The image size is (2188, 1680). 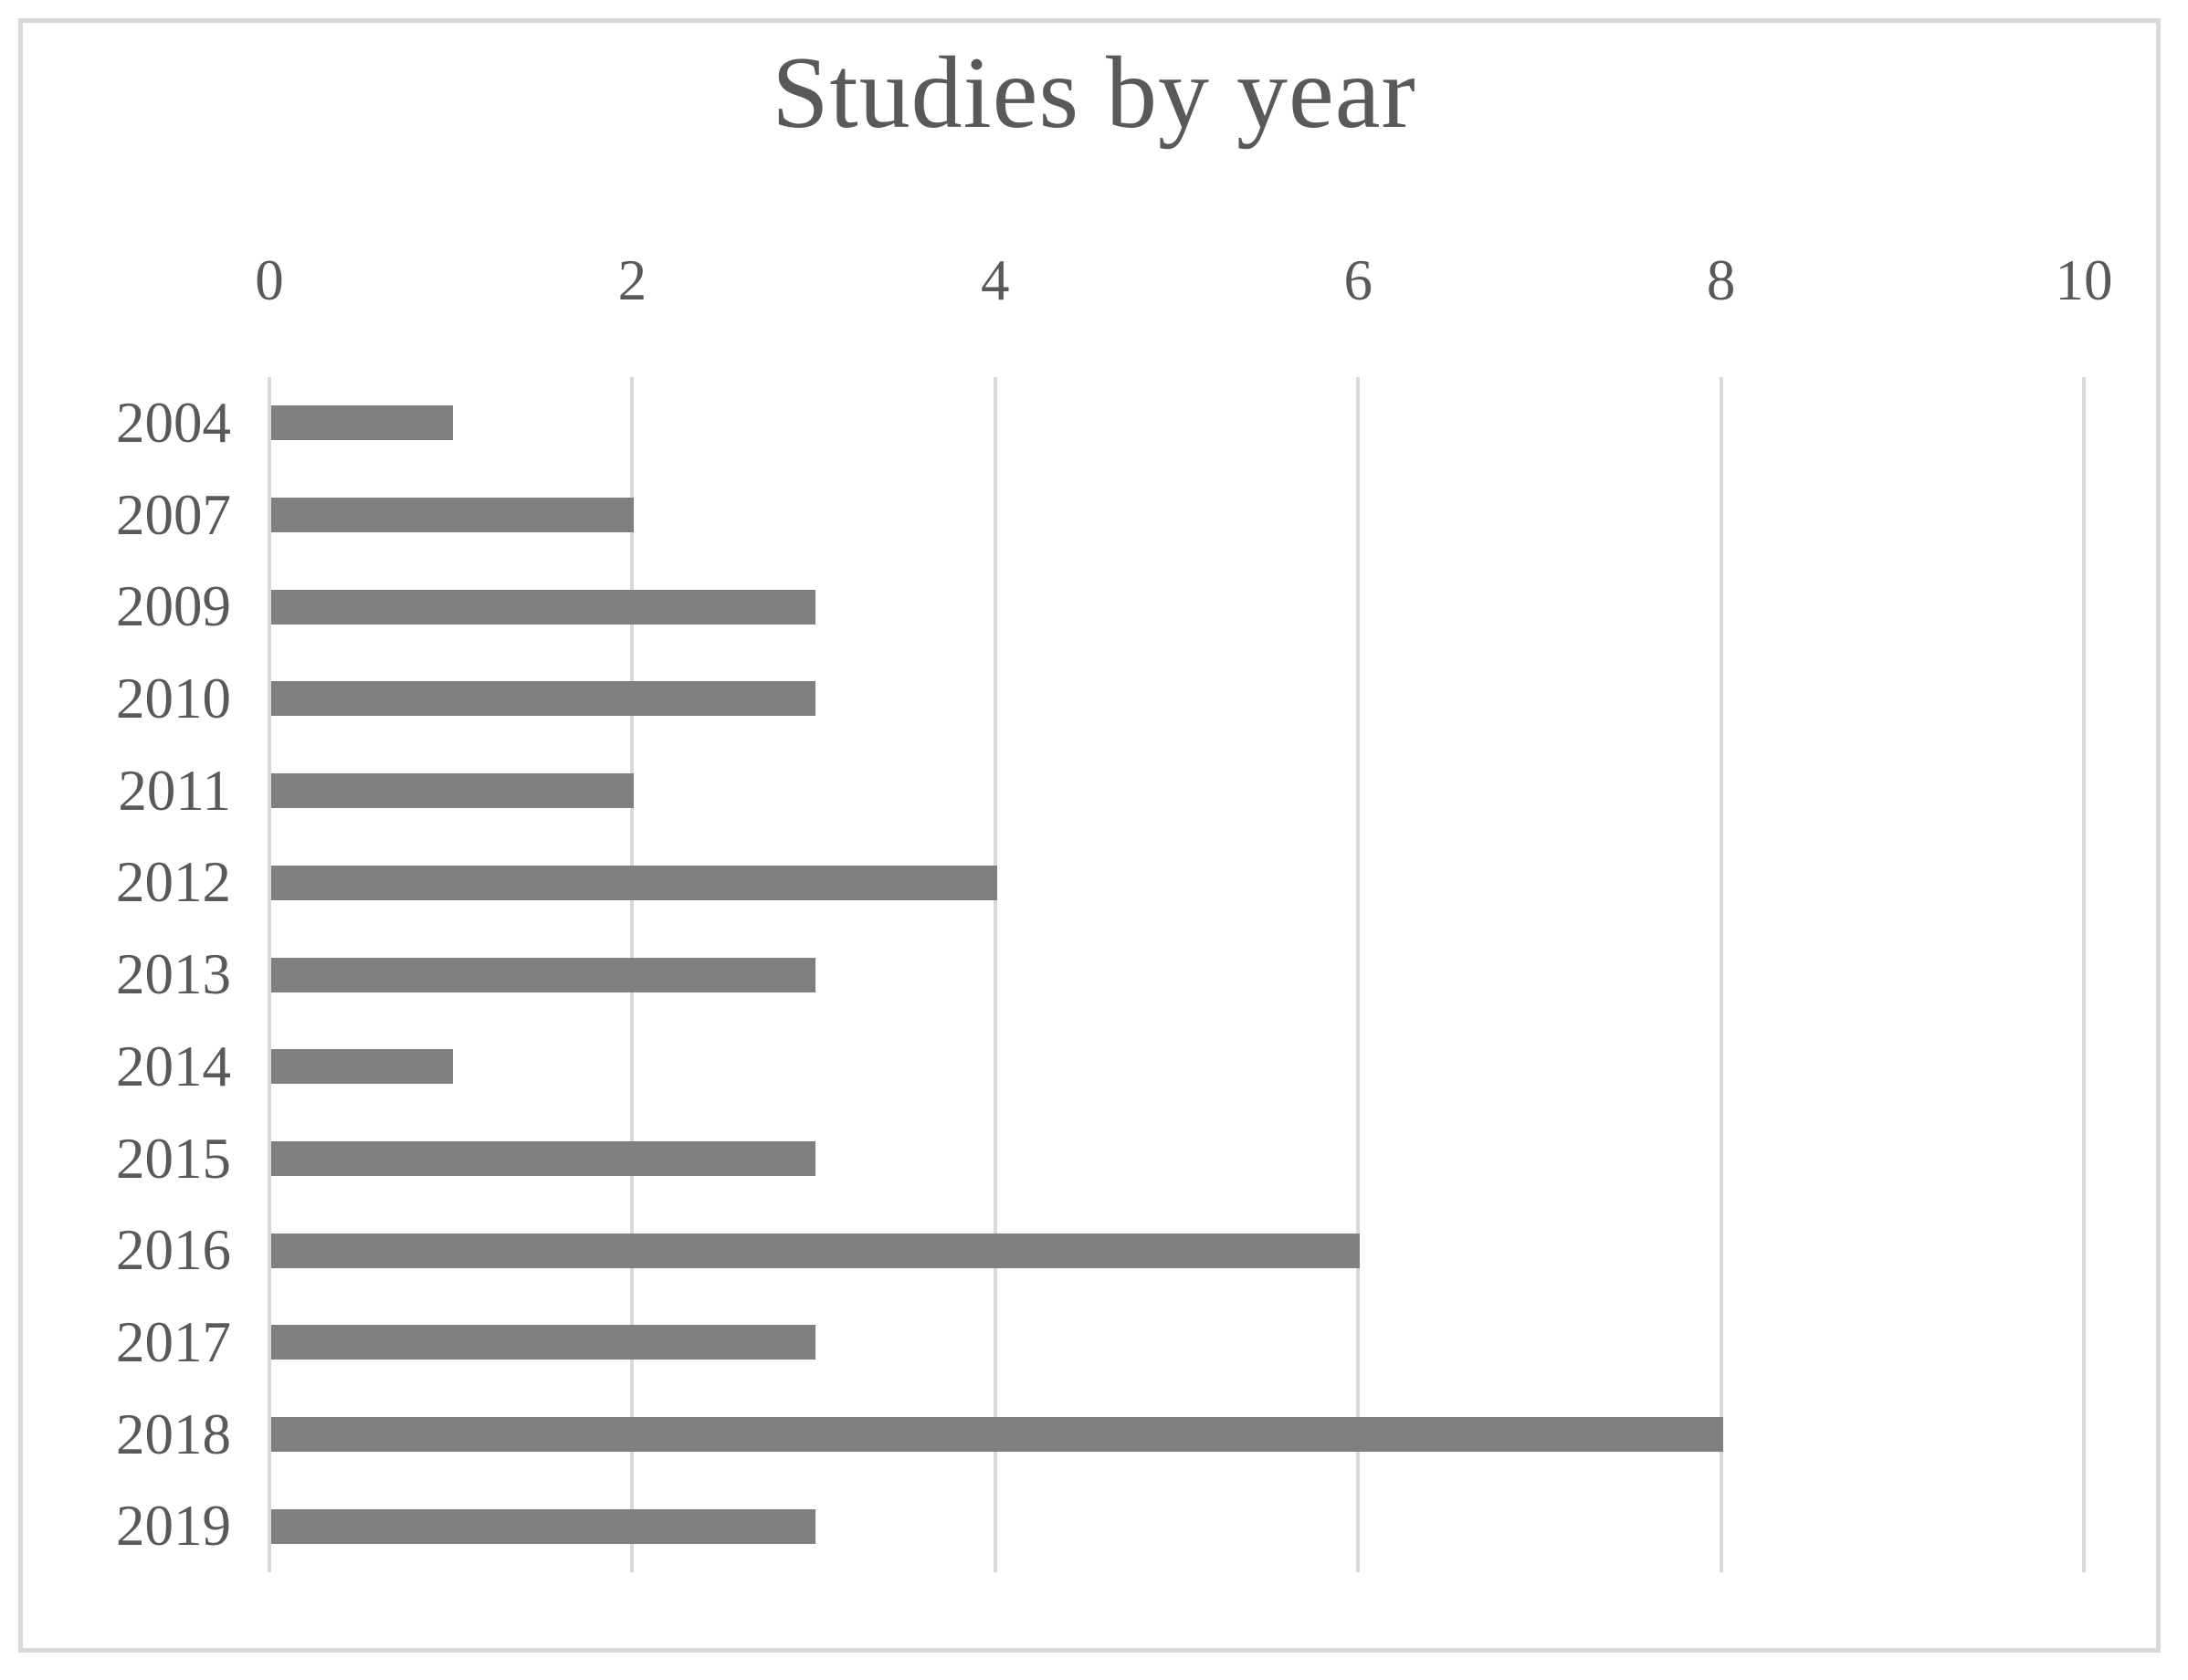 What do you see at coordinates (543, 1526) in the screenshot?
I see `bar-2019` at bounding box center [543, 1526].